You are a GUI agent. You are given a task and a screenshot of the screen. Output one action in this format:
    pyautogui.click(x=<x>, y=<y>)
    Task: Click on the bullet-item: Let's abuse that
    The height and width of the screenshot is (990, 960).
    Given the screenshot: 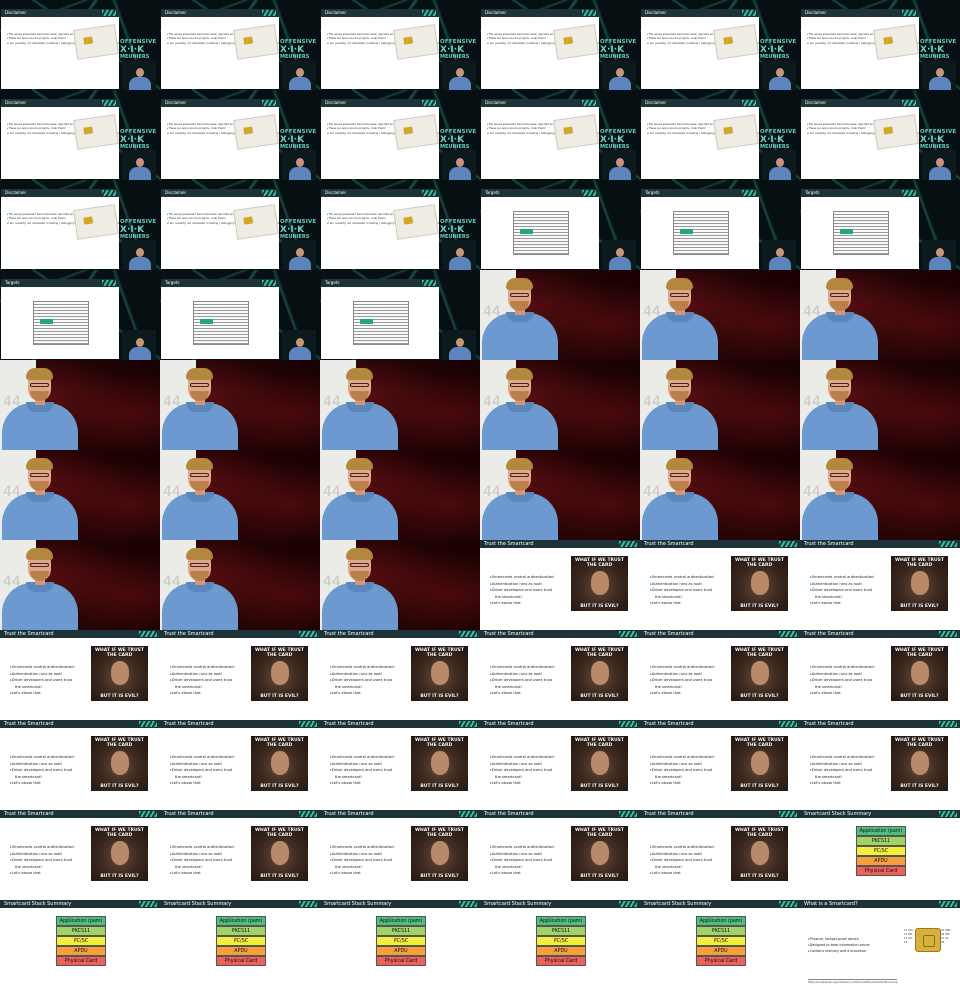 What is the action you would take?
    pyautogui.click(x=42, y=693)
    